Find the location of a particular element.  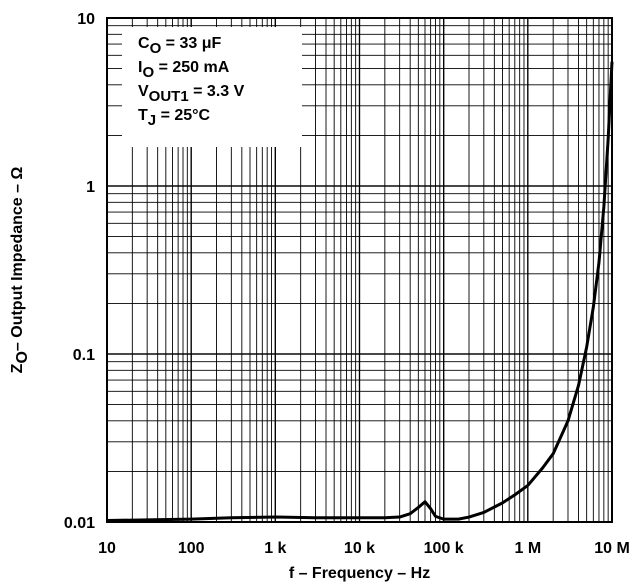

x-tick-labels: 10 100 1 k 10 k 100 k 1 M 10 M is located at coordinates (364, 548).